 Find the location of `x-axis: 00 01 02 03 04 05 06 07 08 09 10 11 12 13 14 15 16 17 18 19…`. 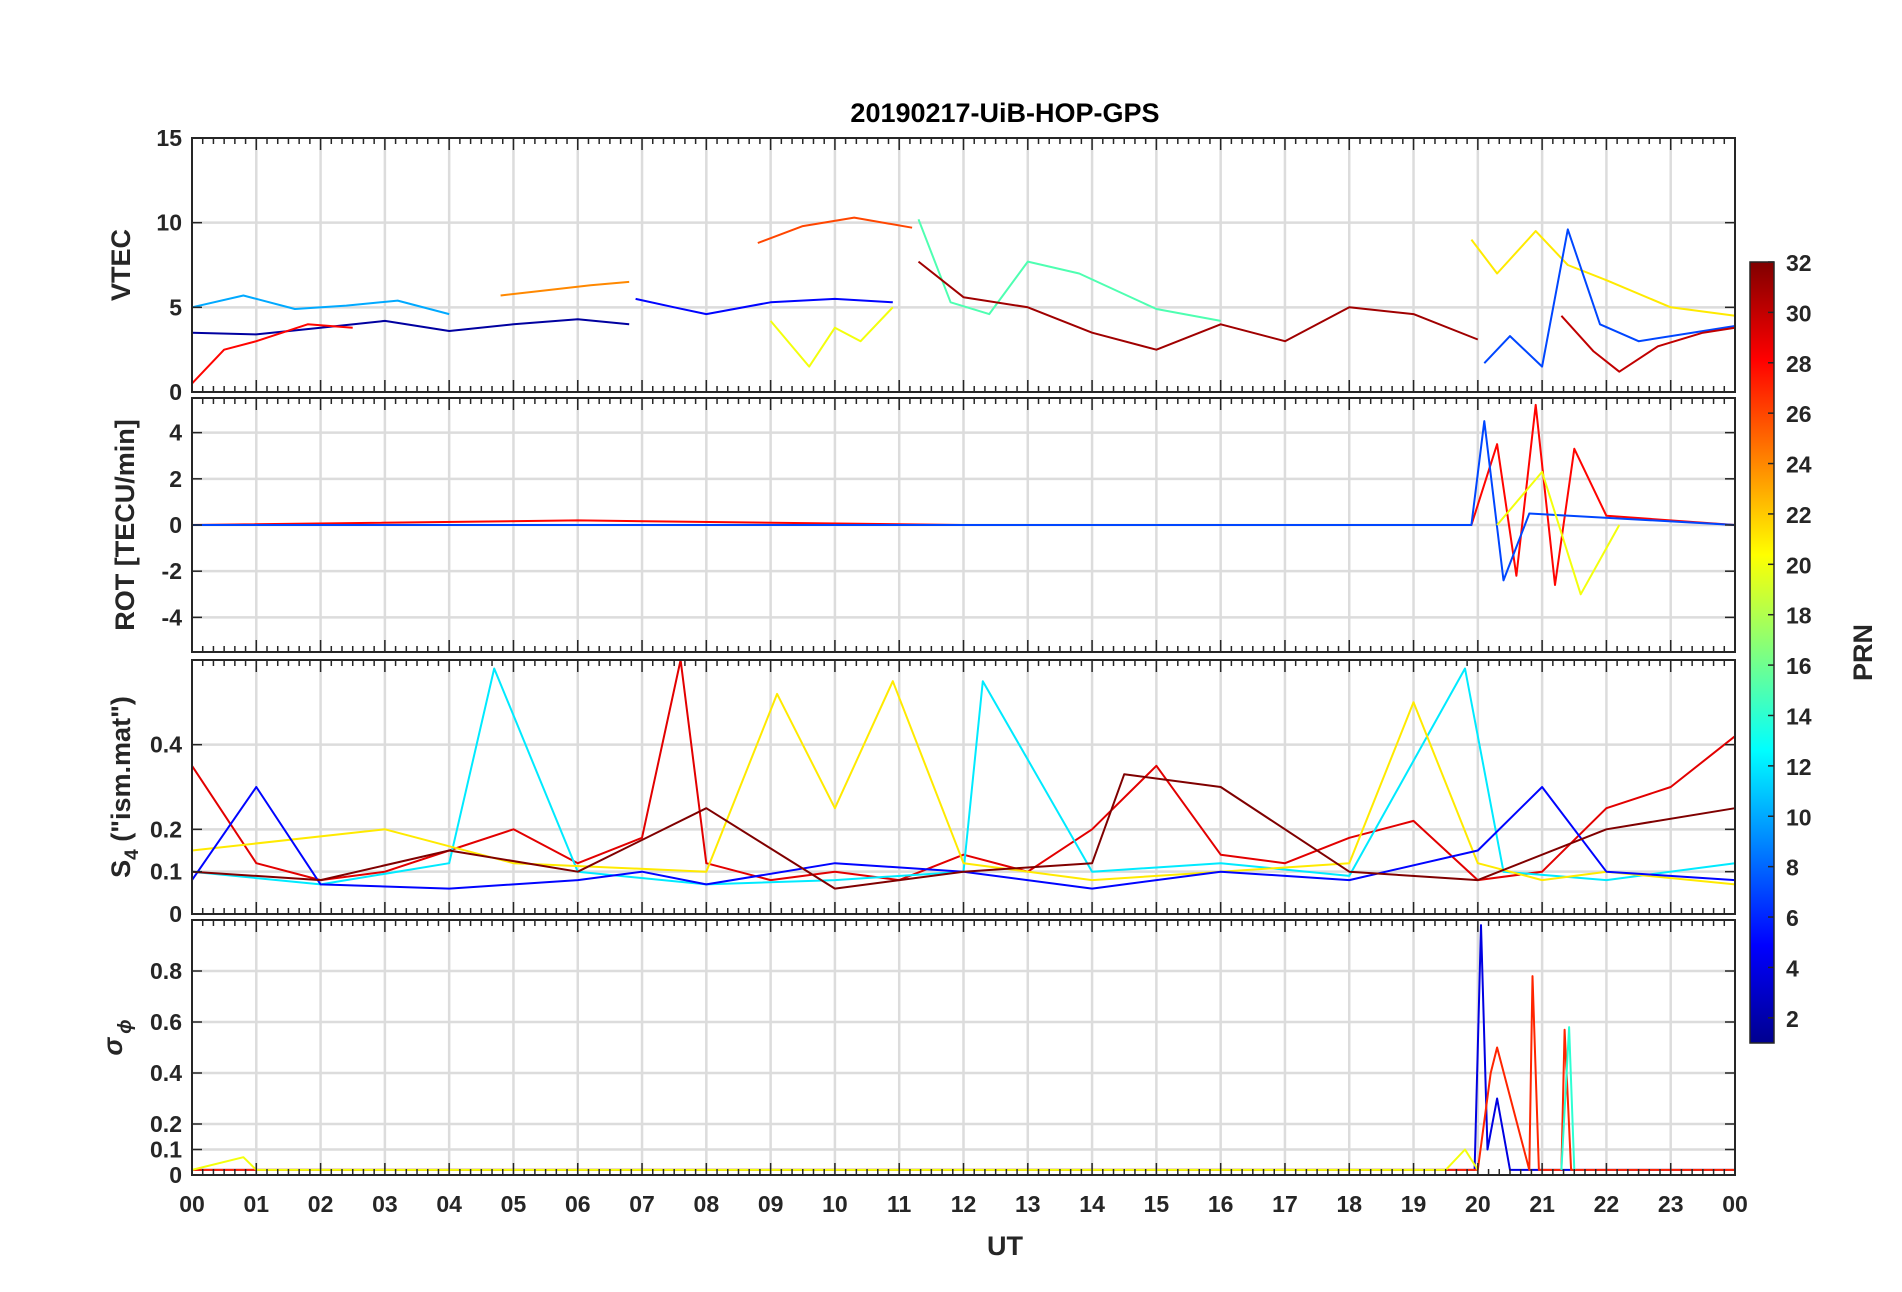

x-axis: 00 01 02 03 04 05 06 07 08 09 10 11 12 13 14 15 16 17 18 19… is located at coordinates (963, 1204).